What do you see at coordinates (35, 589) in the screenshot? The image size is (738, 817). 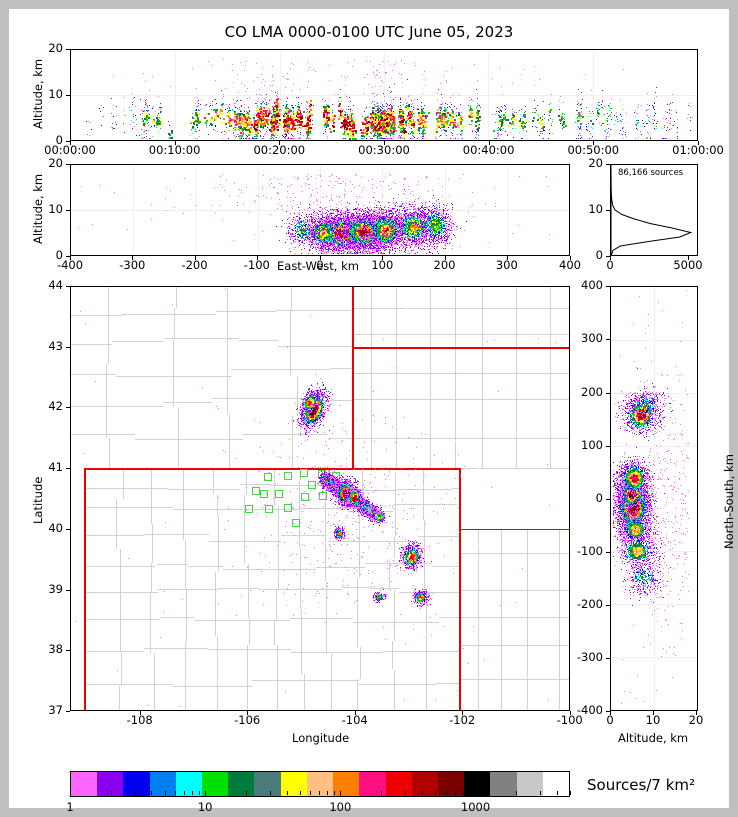 I see `tick-label: 39` at bounding box center [35, 589].